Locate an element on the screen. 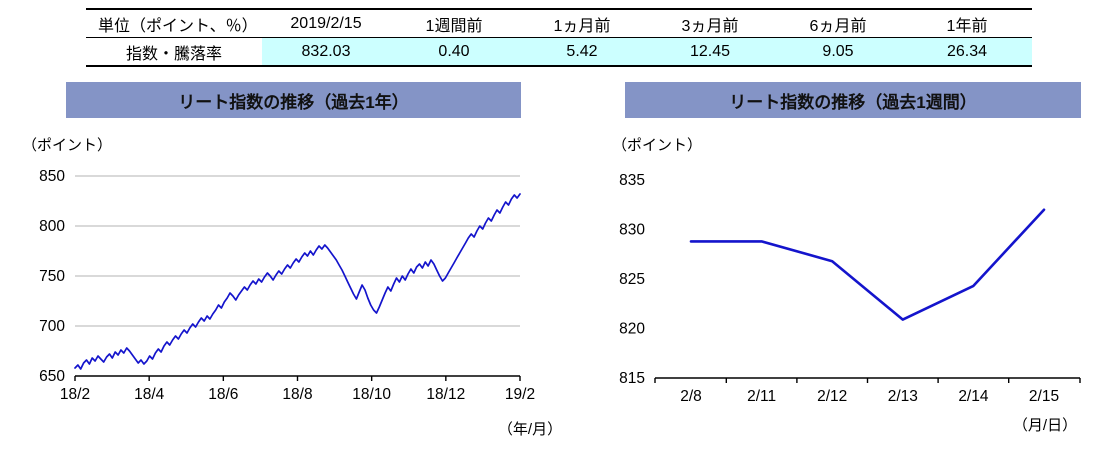 This screenshot has width=1096, height=454. svg-text: 700 is located at coordinates (52, 326).